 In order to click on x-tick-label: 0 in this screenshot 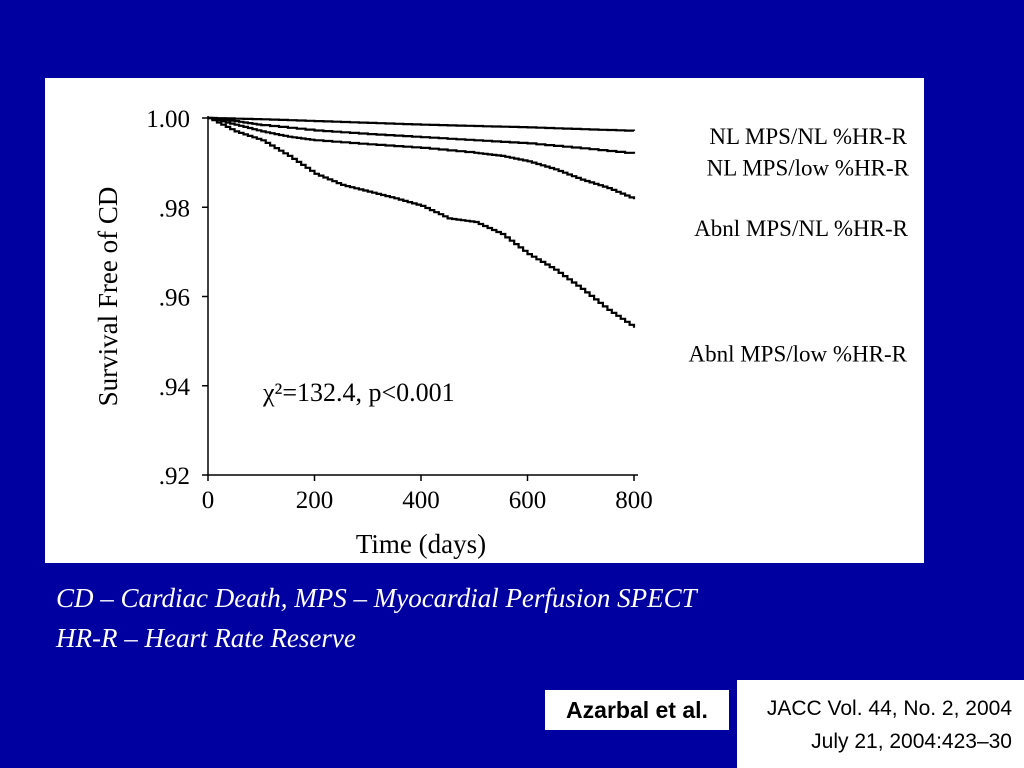, I will do `click(208, 500)`.